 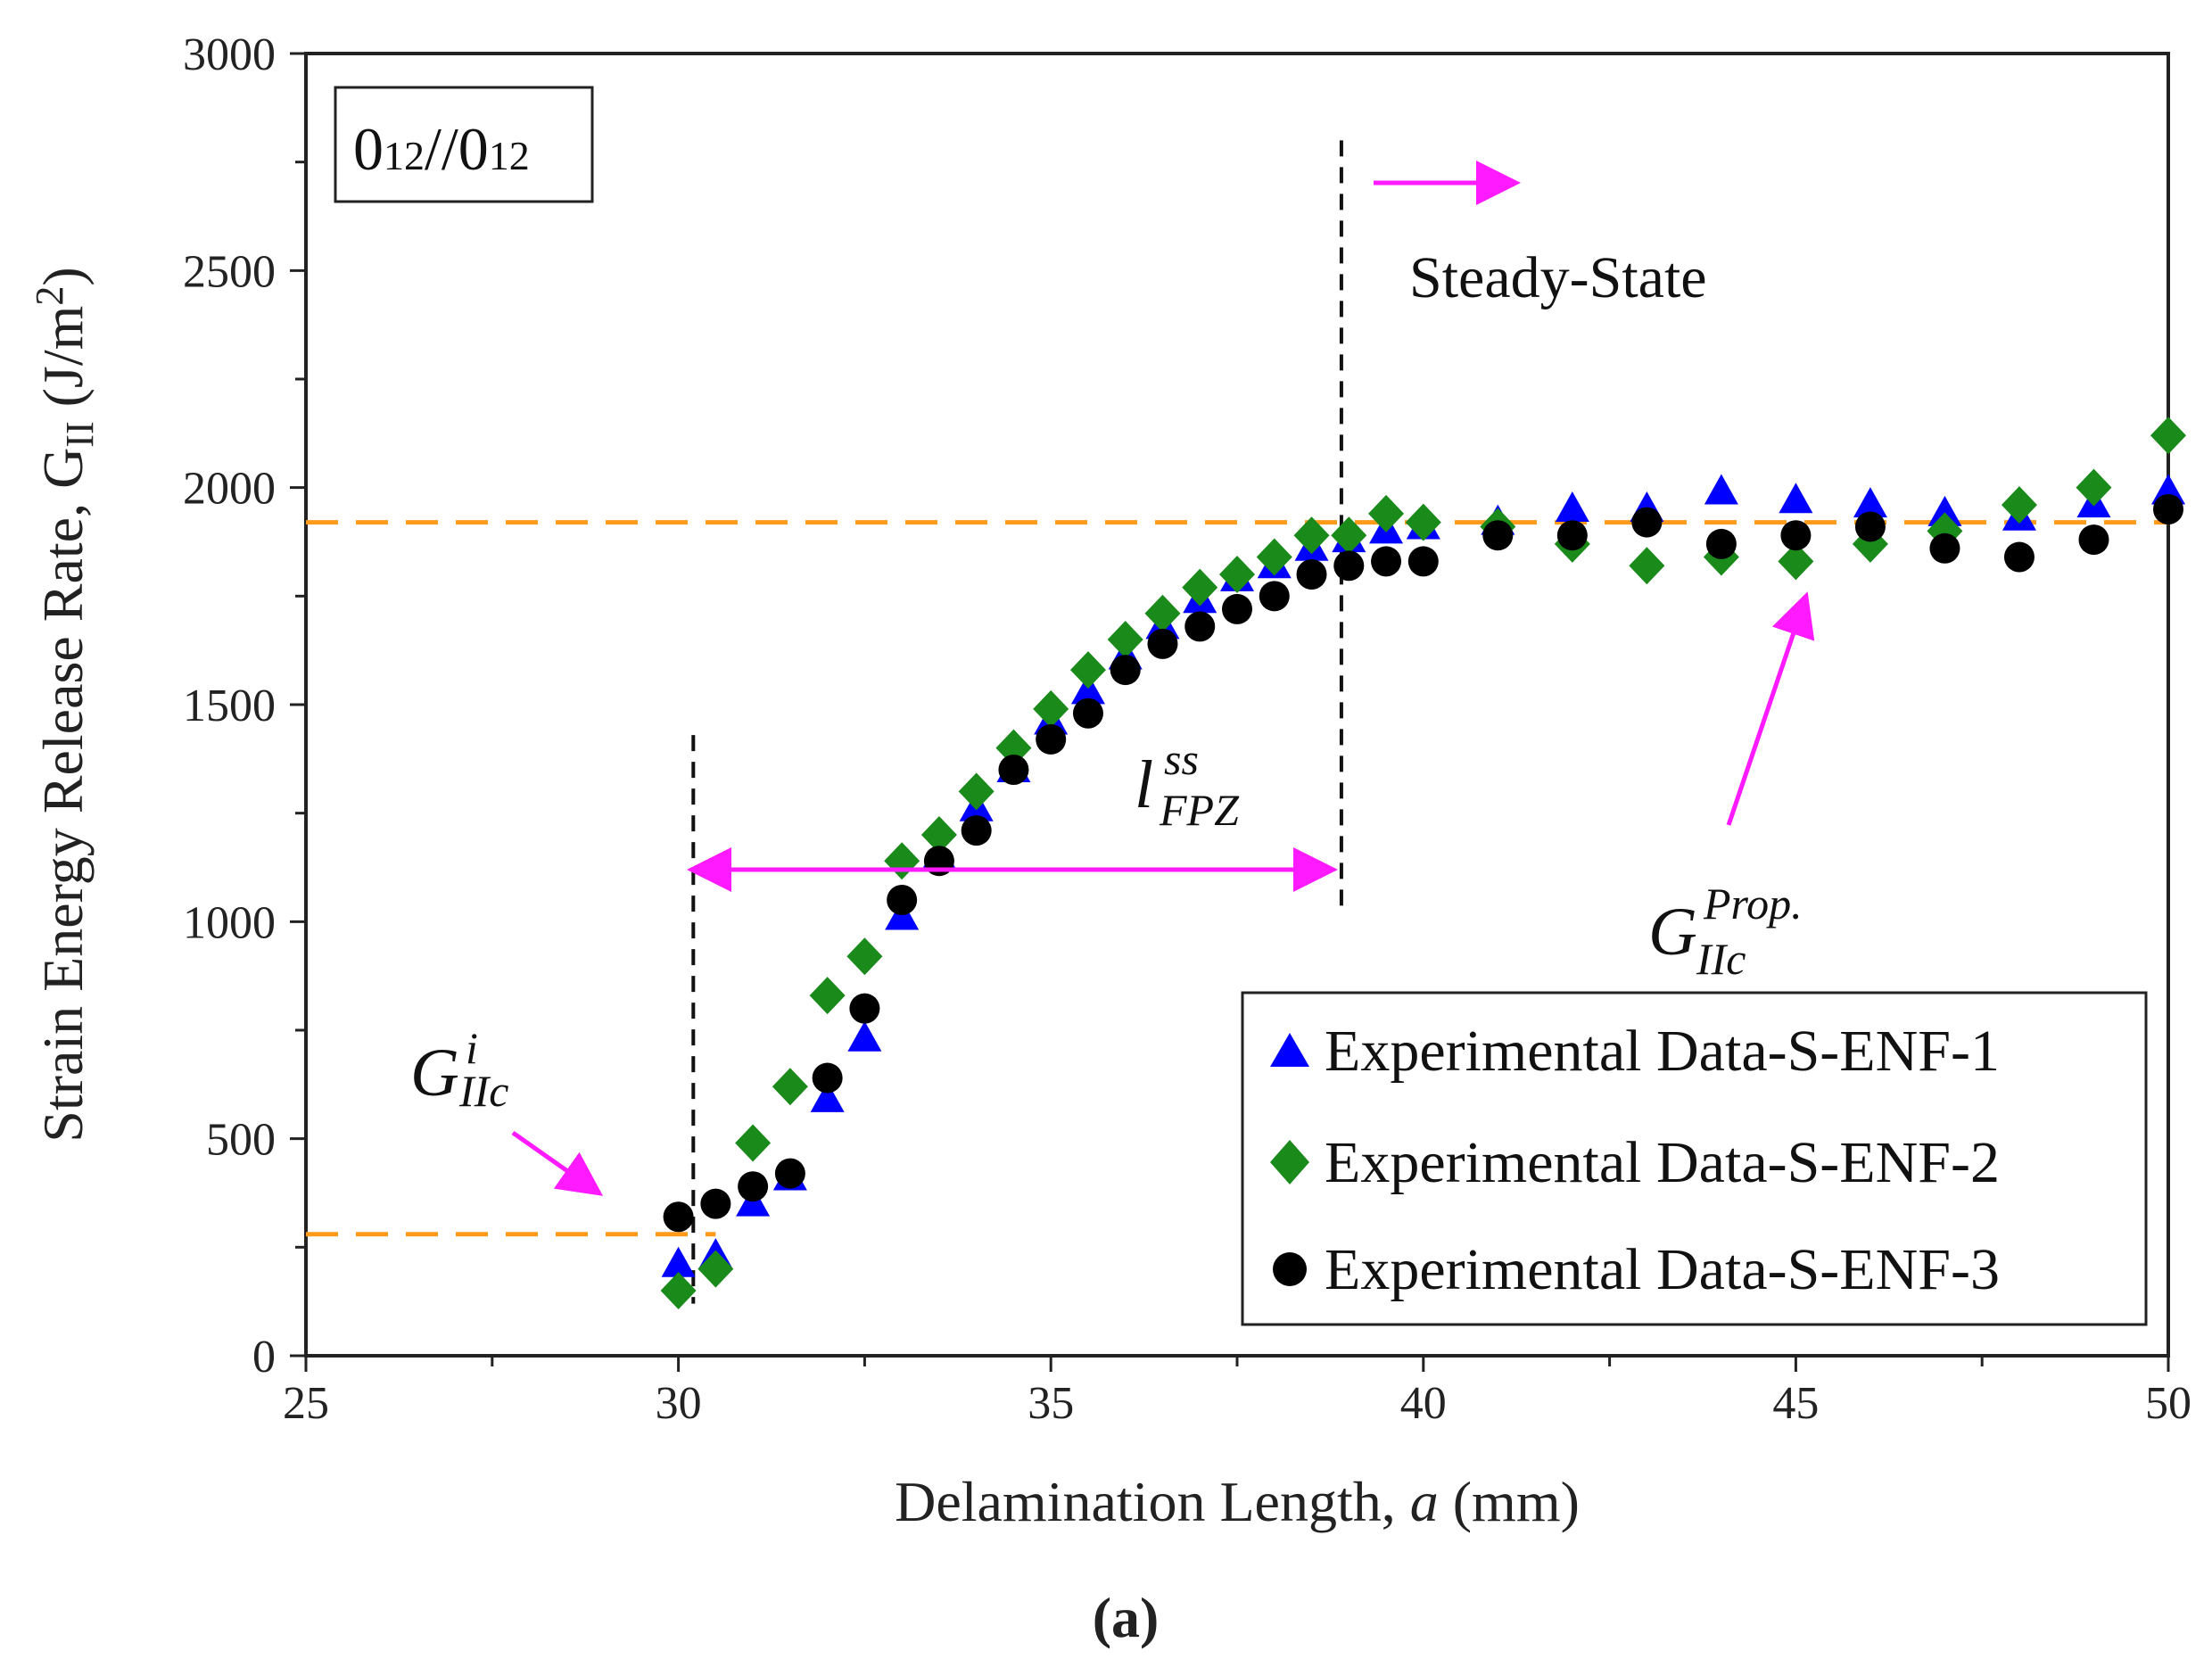 What do you see at coordinates (1541, 235) in the screenshot?
I see `steady-state-annotation: Steady-State` at bounding box center [1541, 235].